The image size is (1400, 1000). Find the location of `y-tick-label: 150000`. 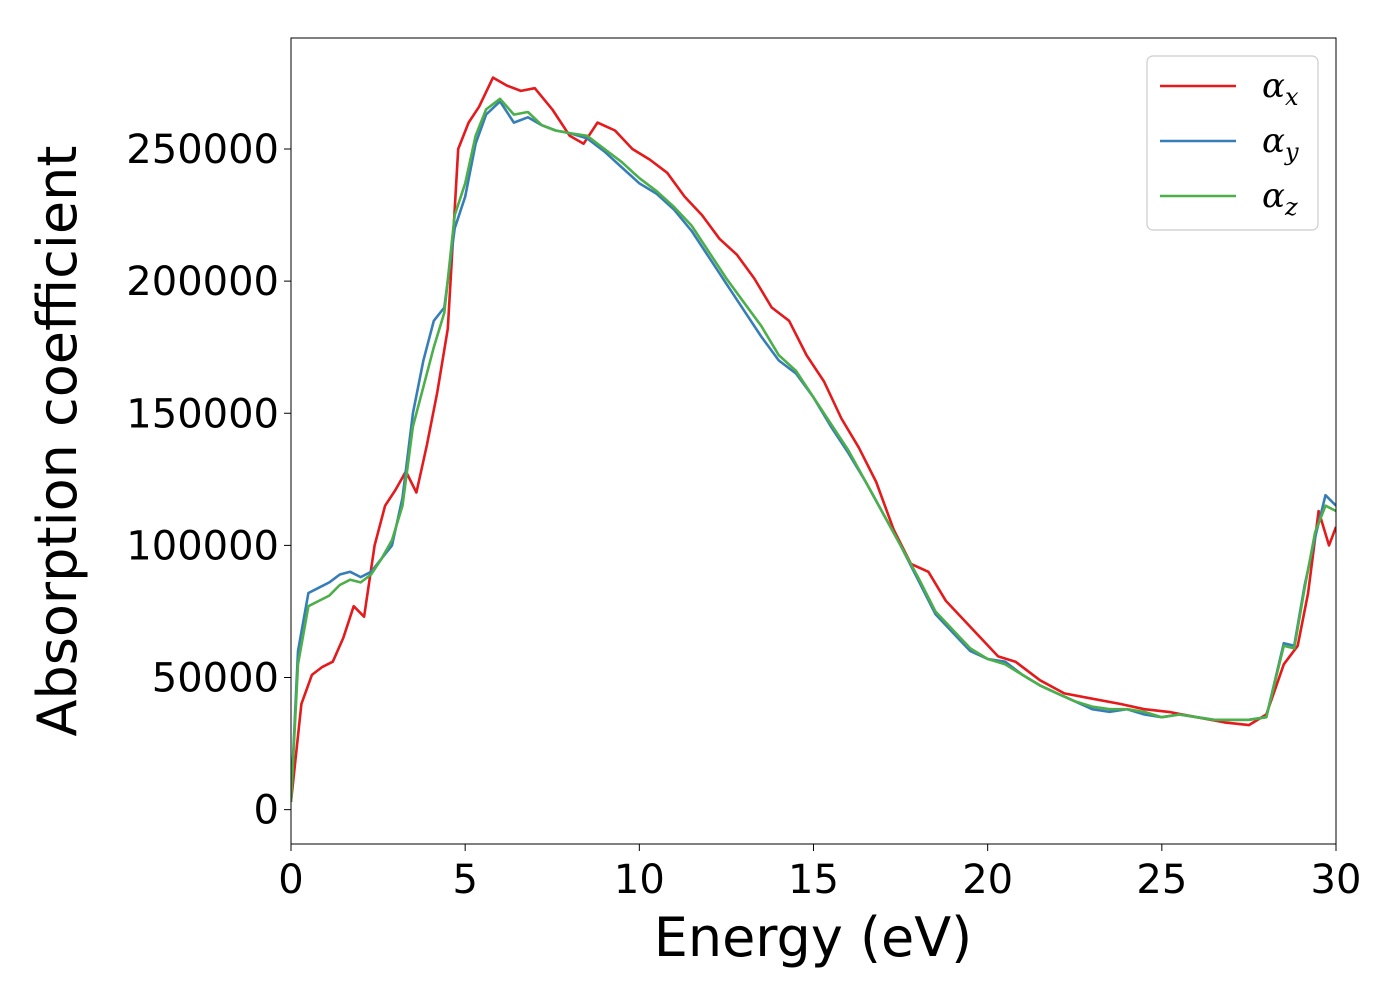

y-tick-label: 150000 is located at coordinates (202, 414).